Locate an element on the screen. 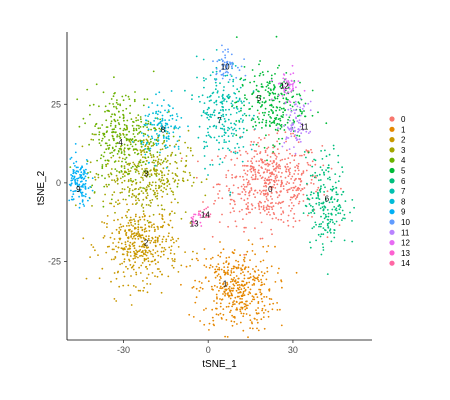 Image resolution: width=450 pixels, height=400 pixels. cluster-10-points is located at coordinates (229, 62).